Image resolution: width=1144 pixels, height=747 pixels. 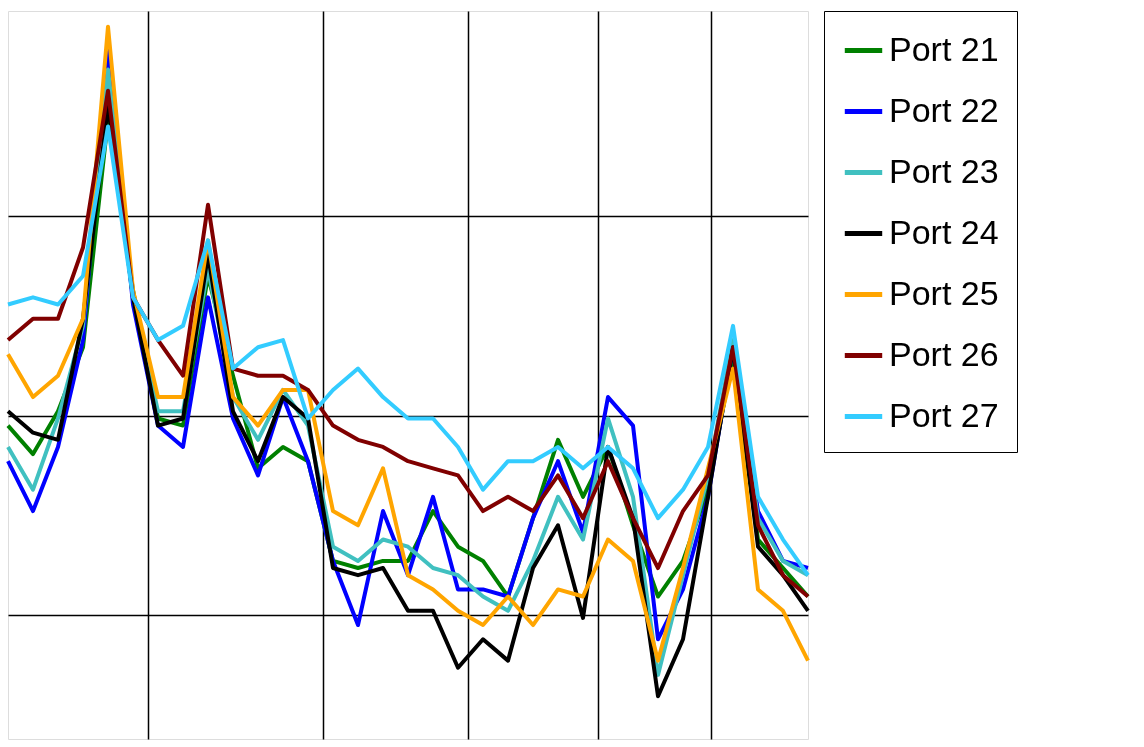 I want to click on legend-label: Port 26, so click(x=944, y=353).